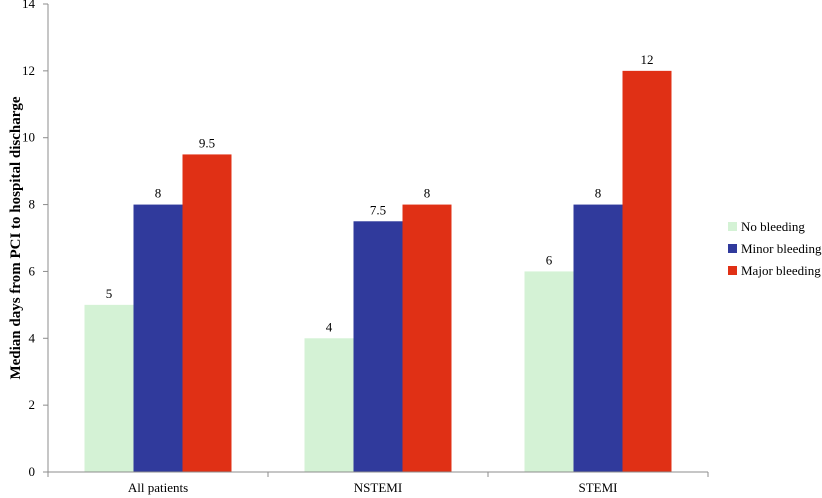 The image size is (822, 498). I want to click on x-tick-label: All patients, so click(158, 487).